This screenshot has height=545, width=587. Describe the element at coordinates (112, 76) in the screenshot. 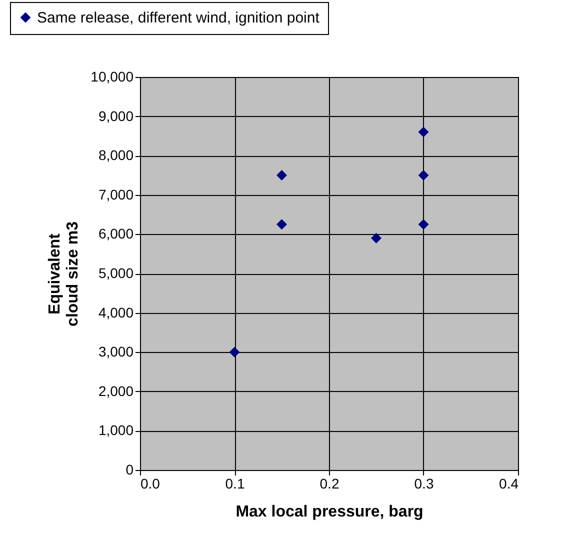

I see `y-tick-label: 10,000` at that location.